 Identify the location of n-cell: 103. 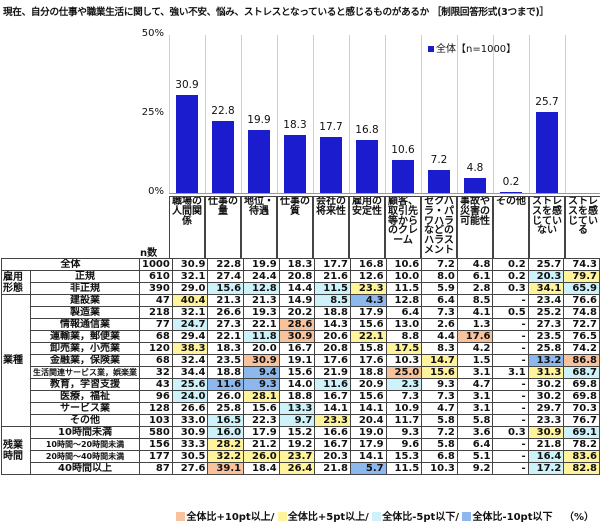
(156, 420).